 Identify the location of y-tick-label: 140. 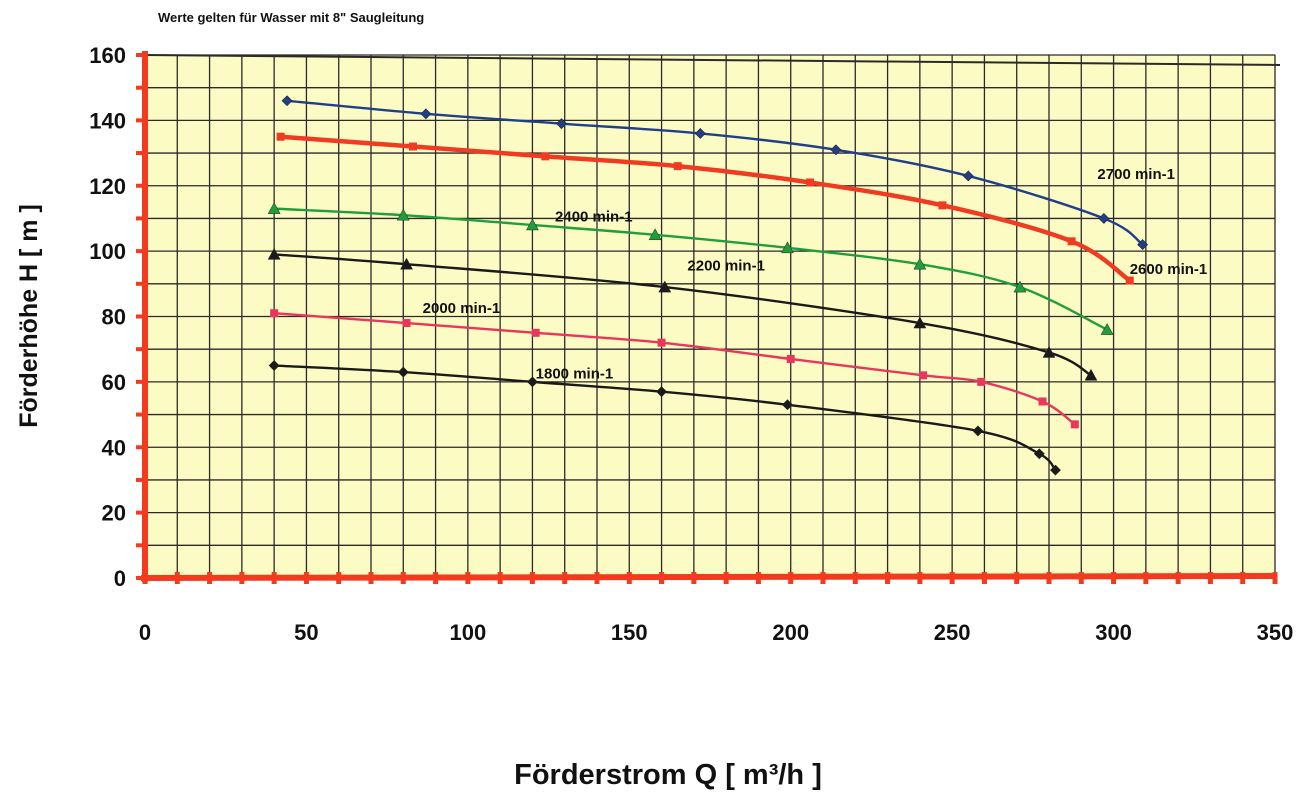
(107, 120).